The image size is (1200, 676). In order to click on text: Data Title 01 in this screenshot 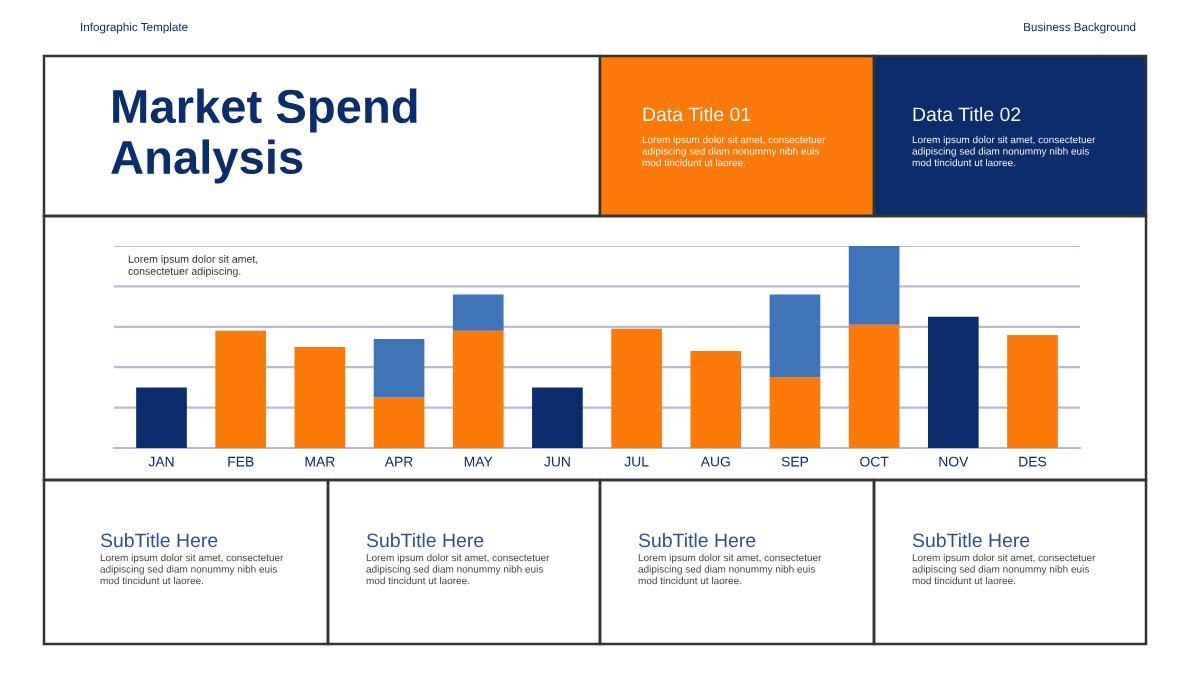, I will do `click(697, 114)`.